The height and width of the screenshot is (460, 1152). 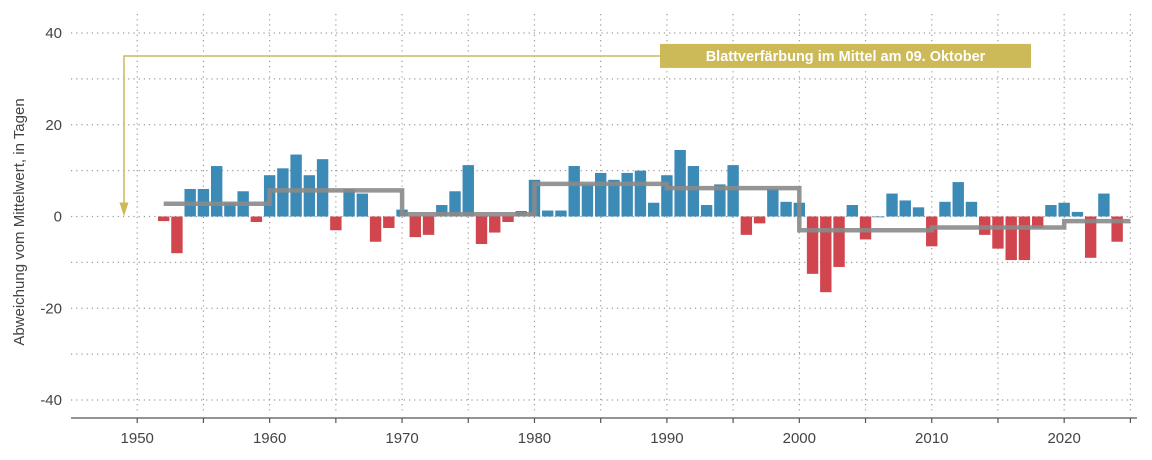 What do you see at coordinates (865, 228) in the screenshot?
I see `bar-2005` at bounding box center [865, 228].